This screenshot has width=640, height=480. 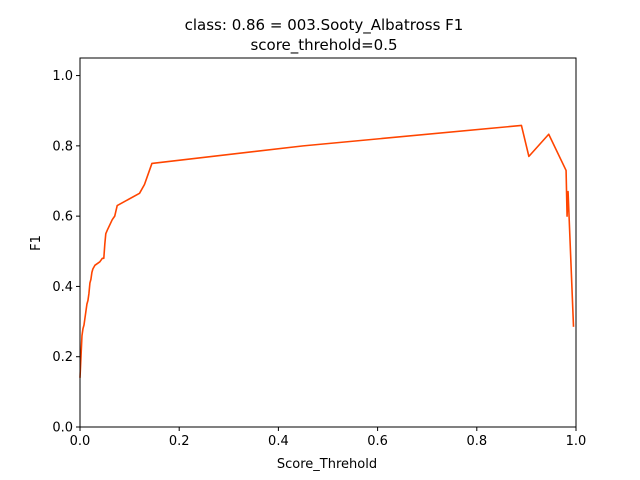 What do you see at coordinates (62, 428) in the screenshot?
I see `y-tick-label-0: 0.0` at bounding box center [62, 428].